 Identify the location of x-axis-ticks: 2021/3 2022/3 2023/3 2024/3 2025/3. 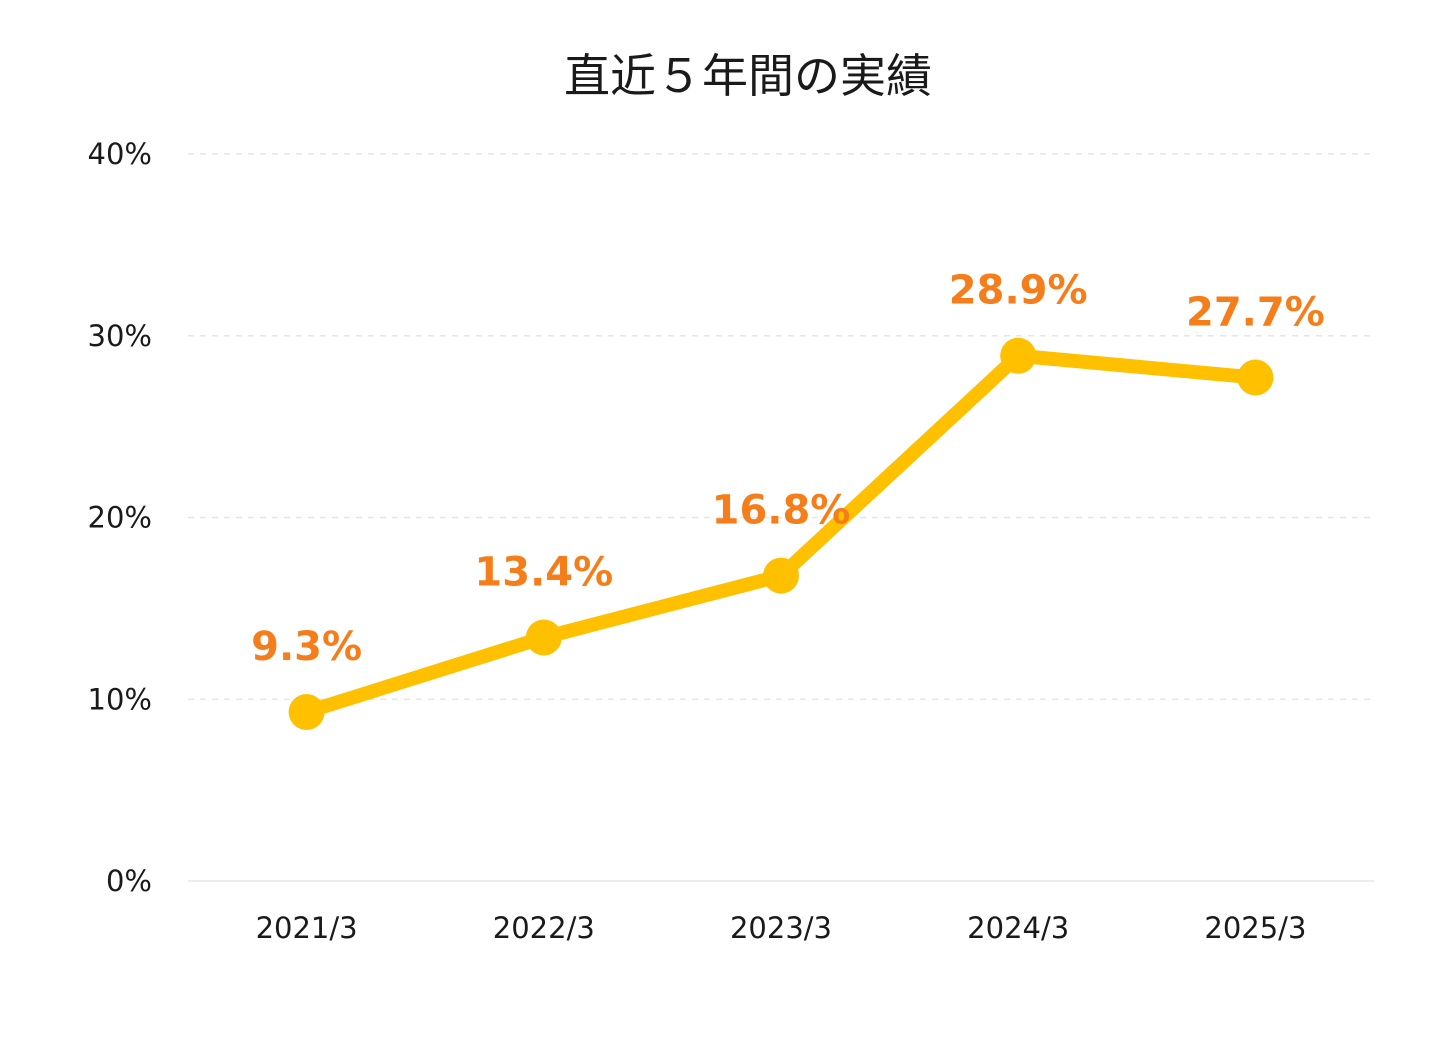
(781, 928).